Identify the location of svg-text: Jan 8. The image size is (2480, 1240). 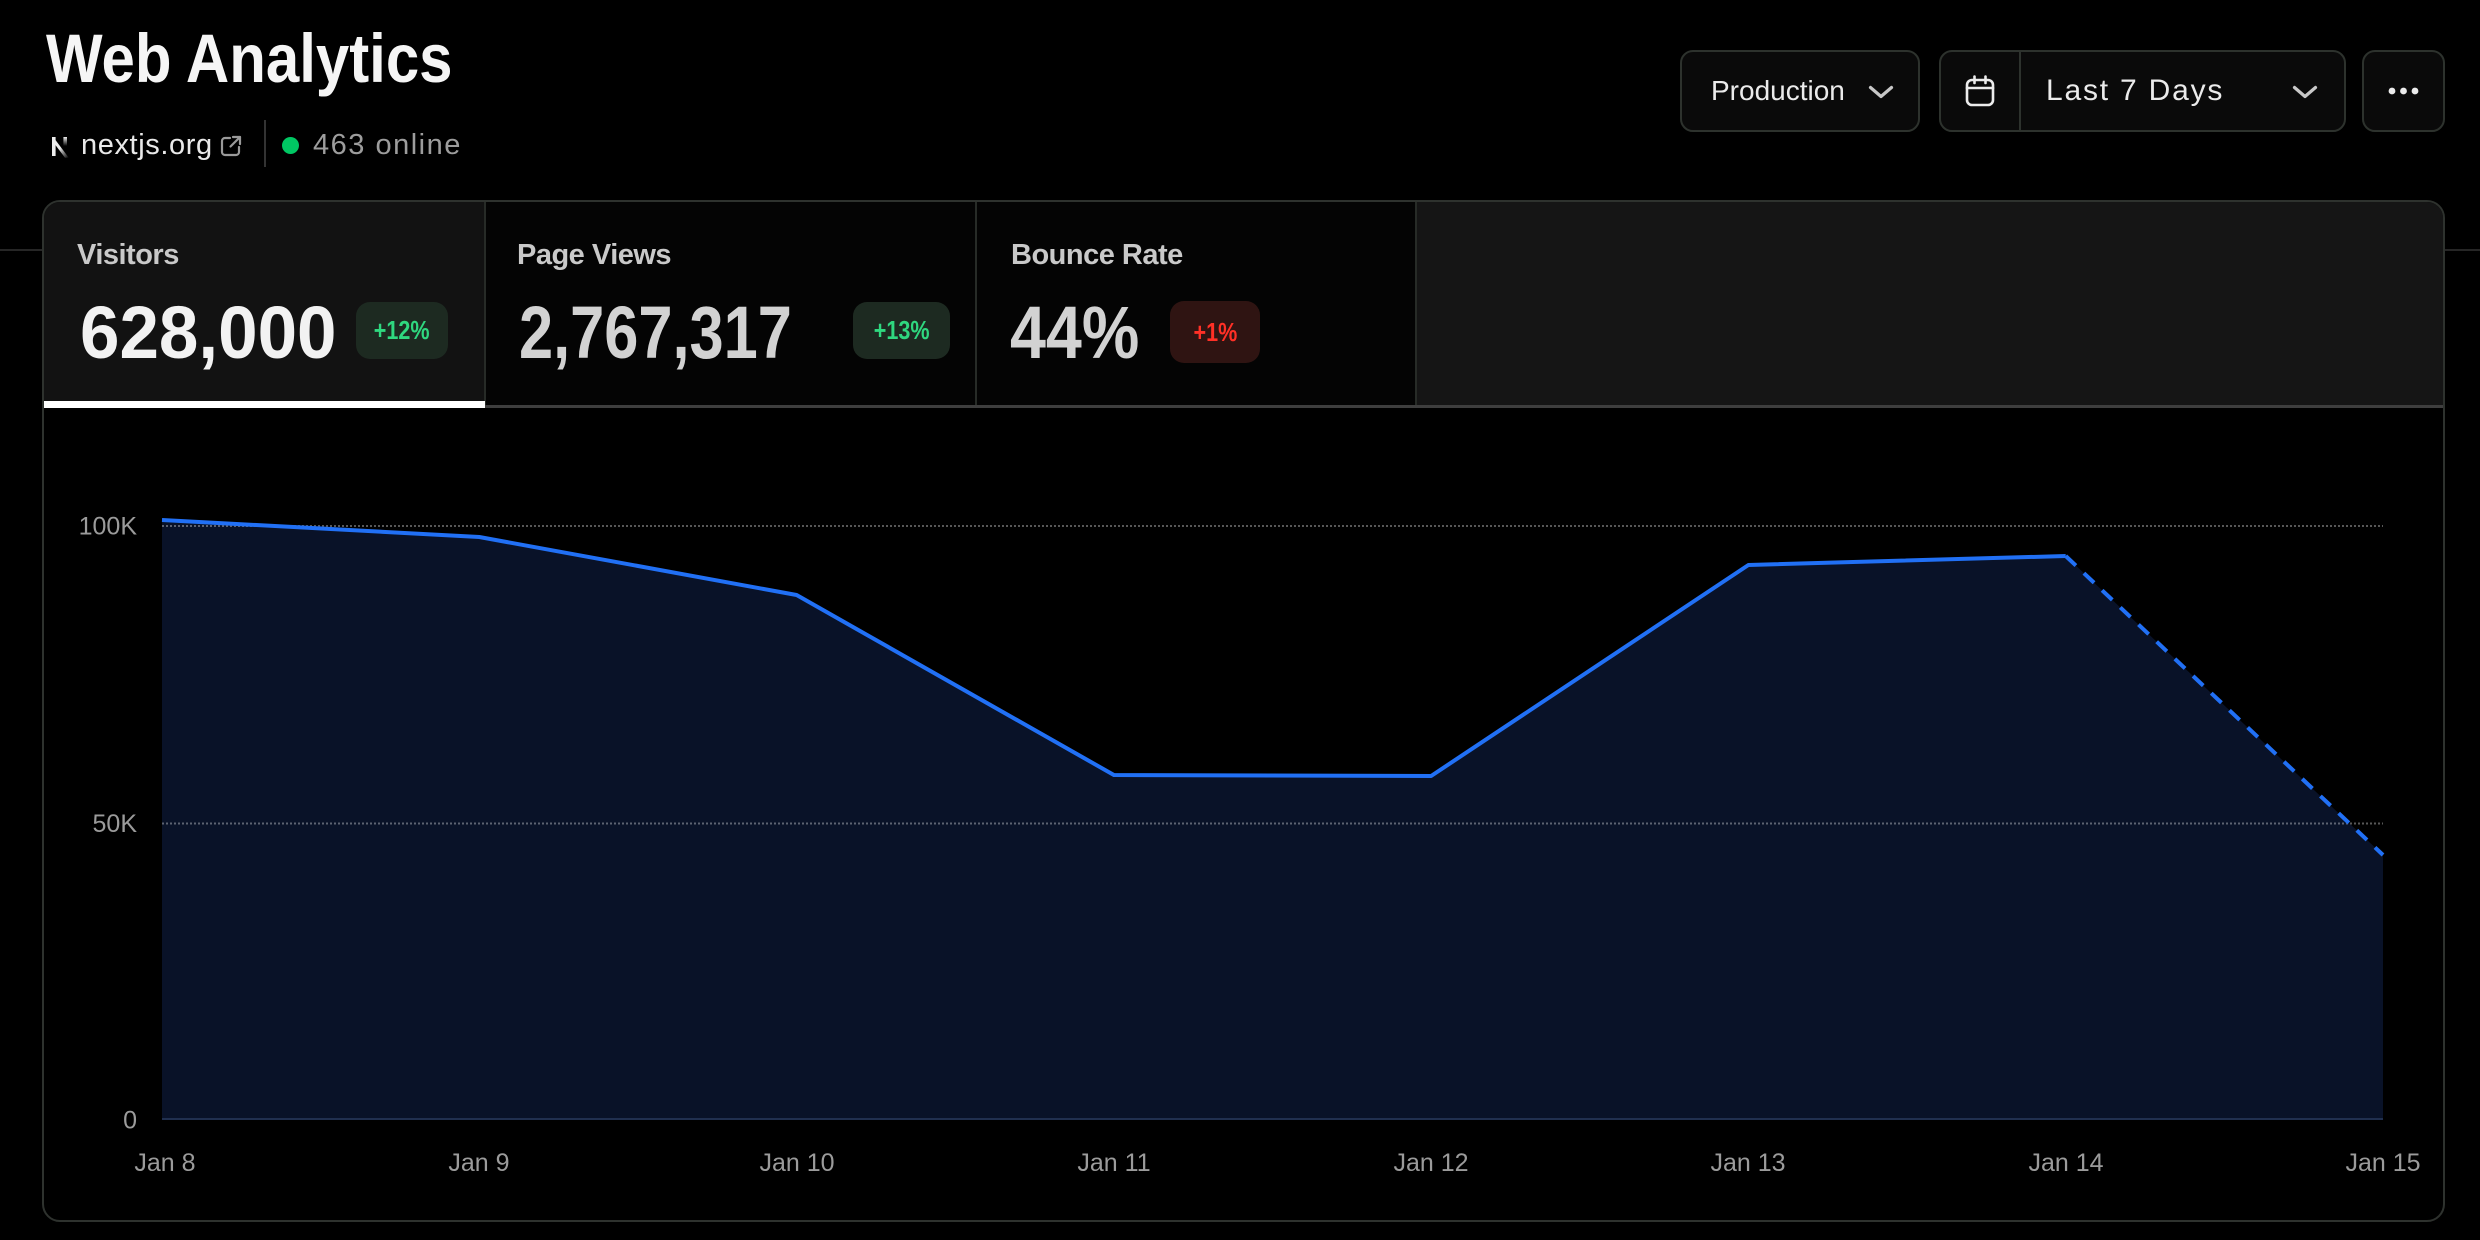
(164, 1163).